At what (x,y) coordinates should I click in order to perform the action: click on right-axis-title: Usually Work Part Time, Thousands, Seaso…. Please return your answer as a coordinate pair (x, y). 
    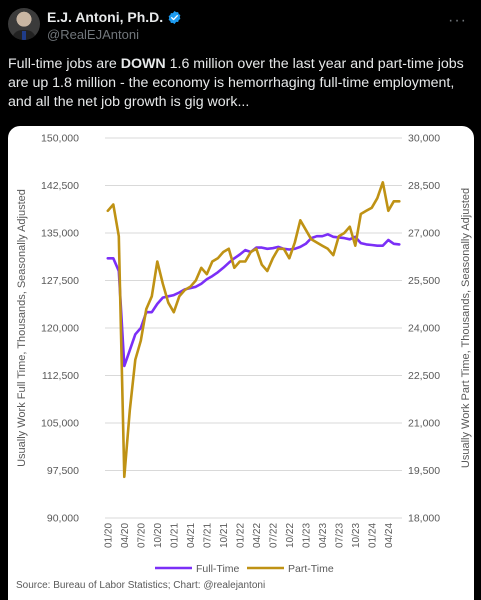
    Looking at the image, I should click on (466, 328).